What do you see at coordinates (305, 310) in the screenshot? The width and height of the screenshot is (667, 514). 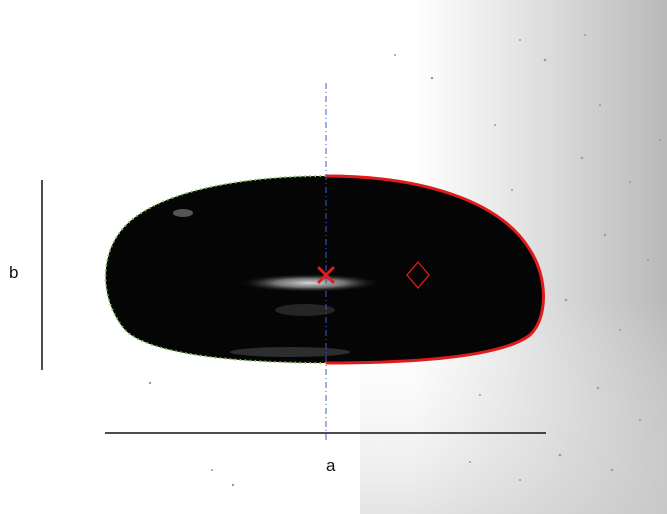 I see `droplet-inner-streak` at bounding box center [305, 310].